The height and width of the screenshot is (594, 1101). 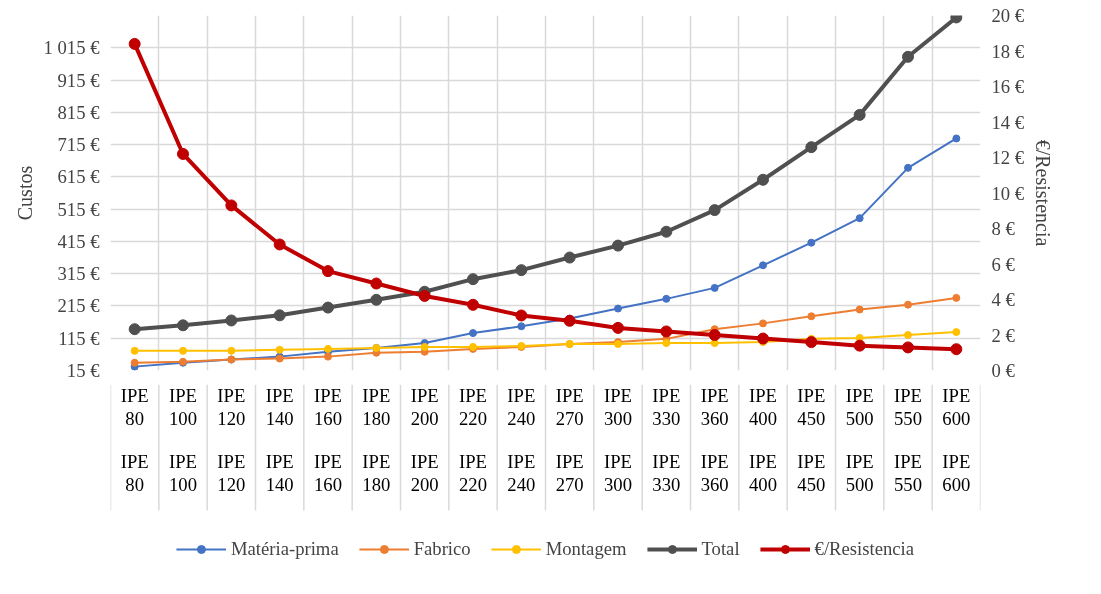 I want to click on category-label: IPE 220, so click(x=473, y=473).